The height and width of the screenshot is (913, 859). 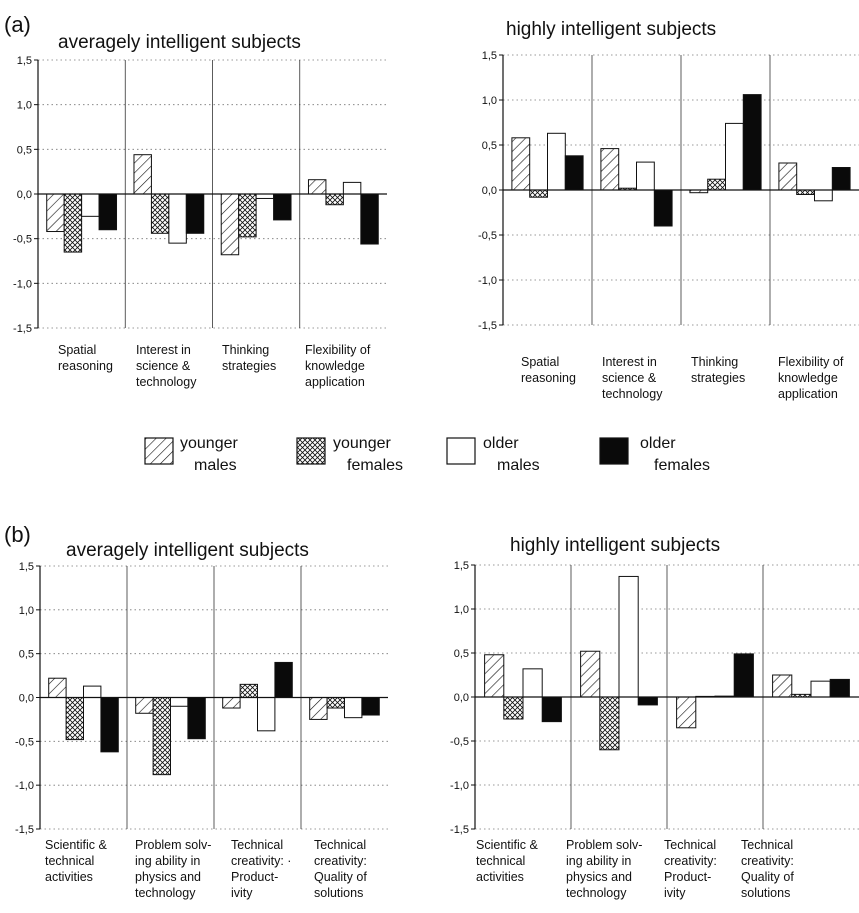 What do you see at coordinates (461, 451) in the screenshot?
I see `legend-swatch-older-males` at bounding box center [461, 451].